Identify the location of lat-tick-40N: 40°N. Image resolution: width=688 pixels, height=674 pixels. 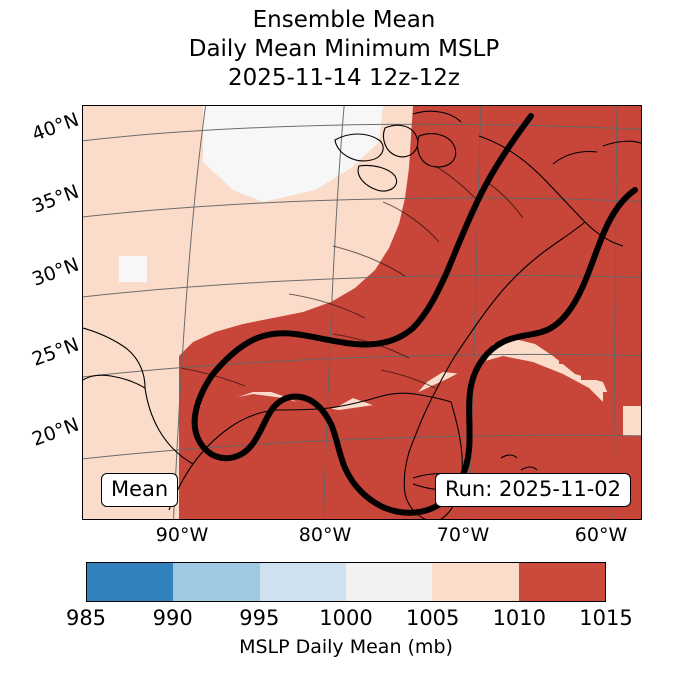
(55, 127).